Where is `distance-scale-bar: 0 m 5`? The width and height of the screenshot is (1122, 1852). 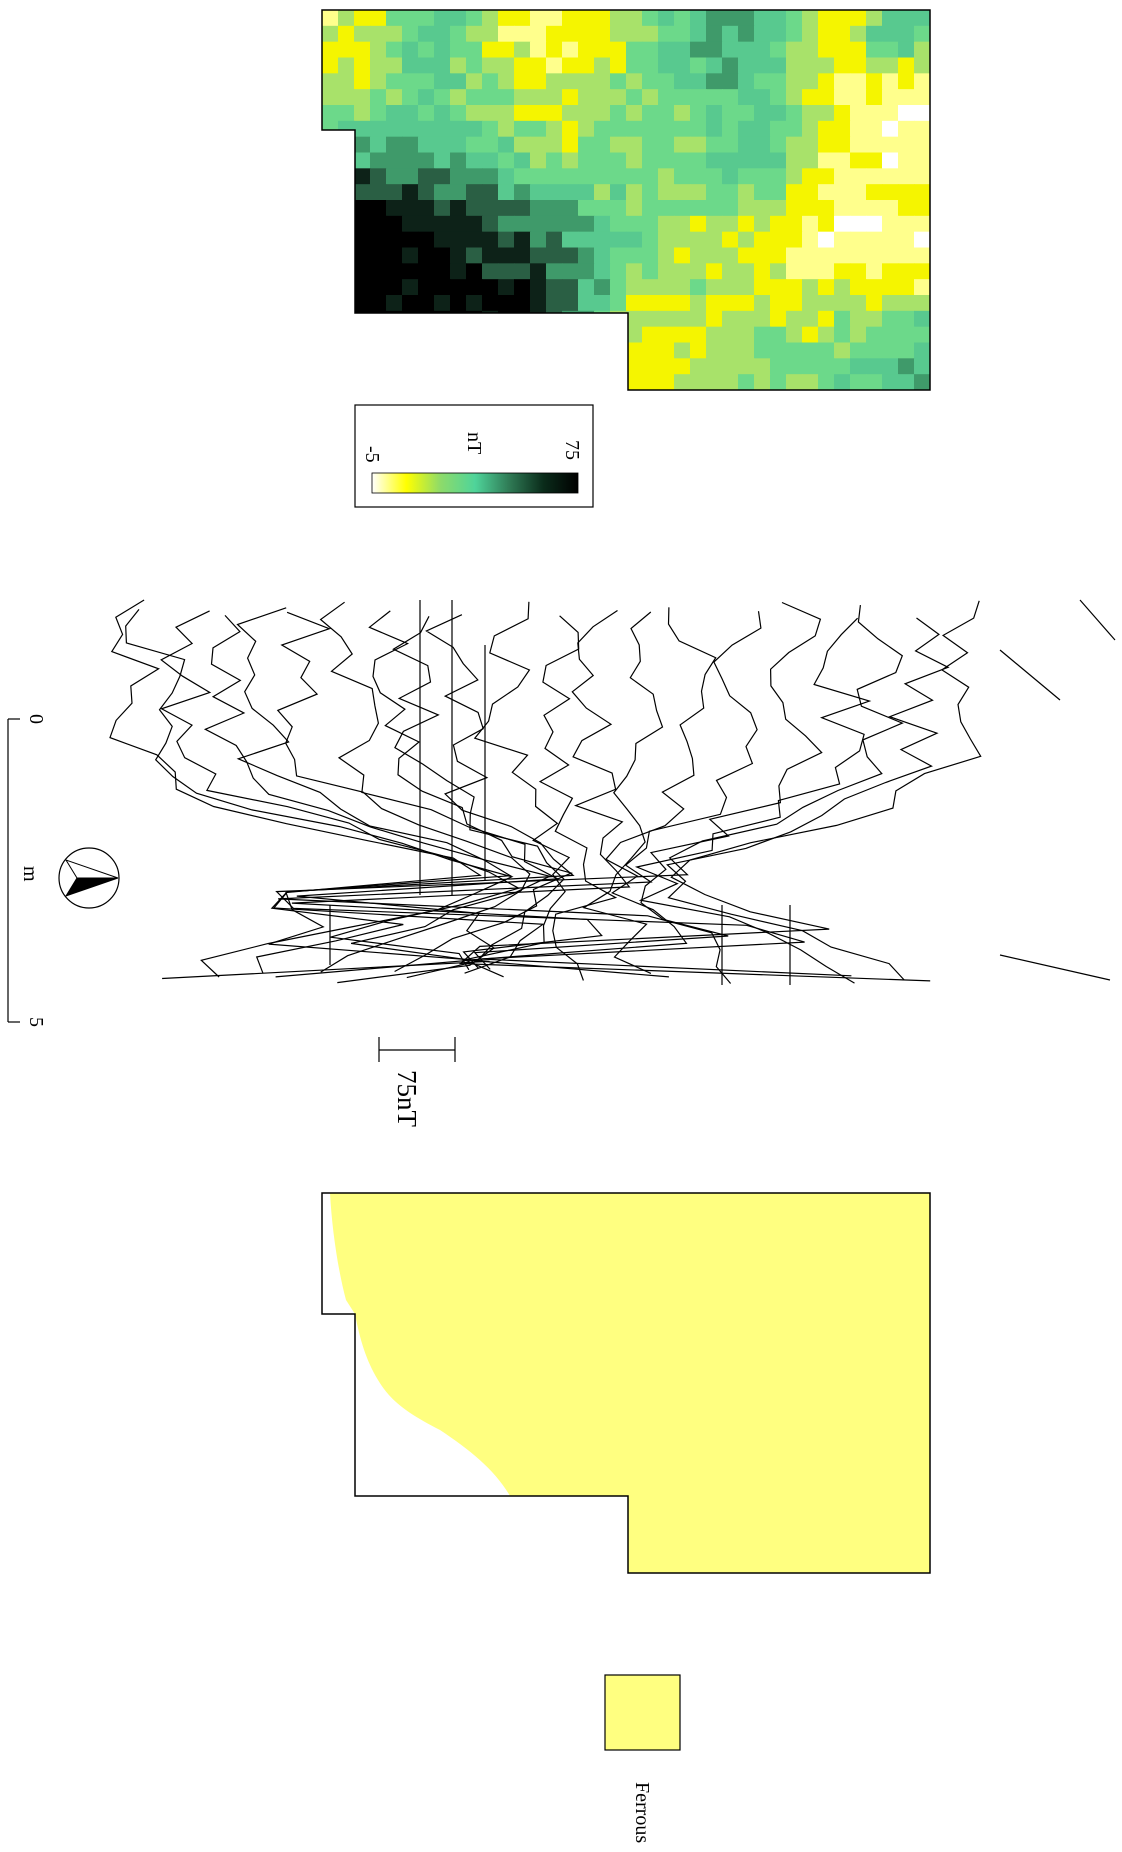
distance-scale-bar: 0 m 5 is located at coordinates (27, 870).